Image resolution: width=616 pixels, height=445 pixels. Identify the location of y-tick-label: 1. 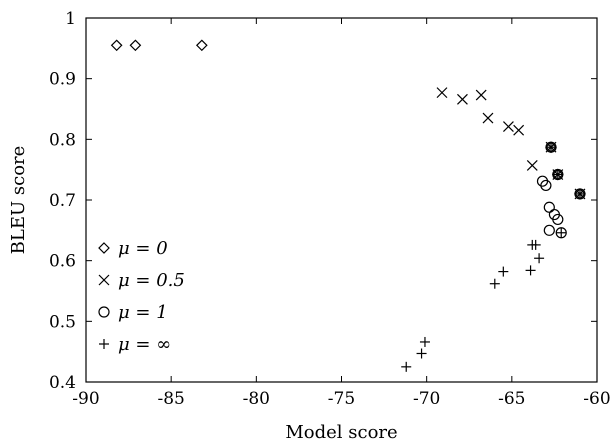
(70, 19).